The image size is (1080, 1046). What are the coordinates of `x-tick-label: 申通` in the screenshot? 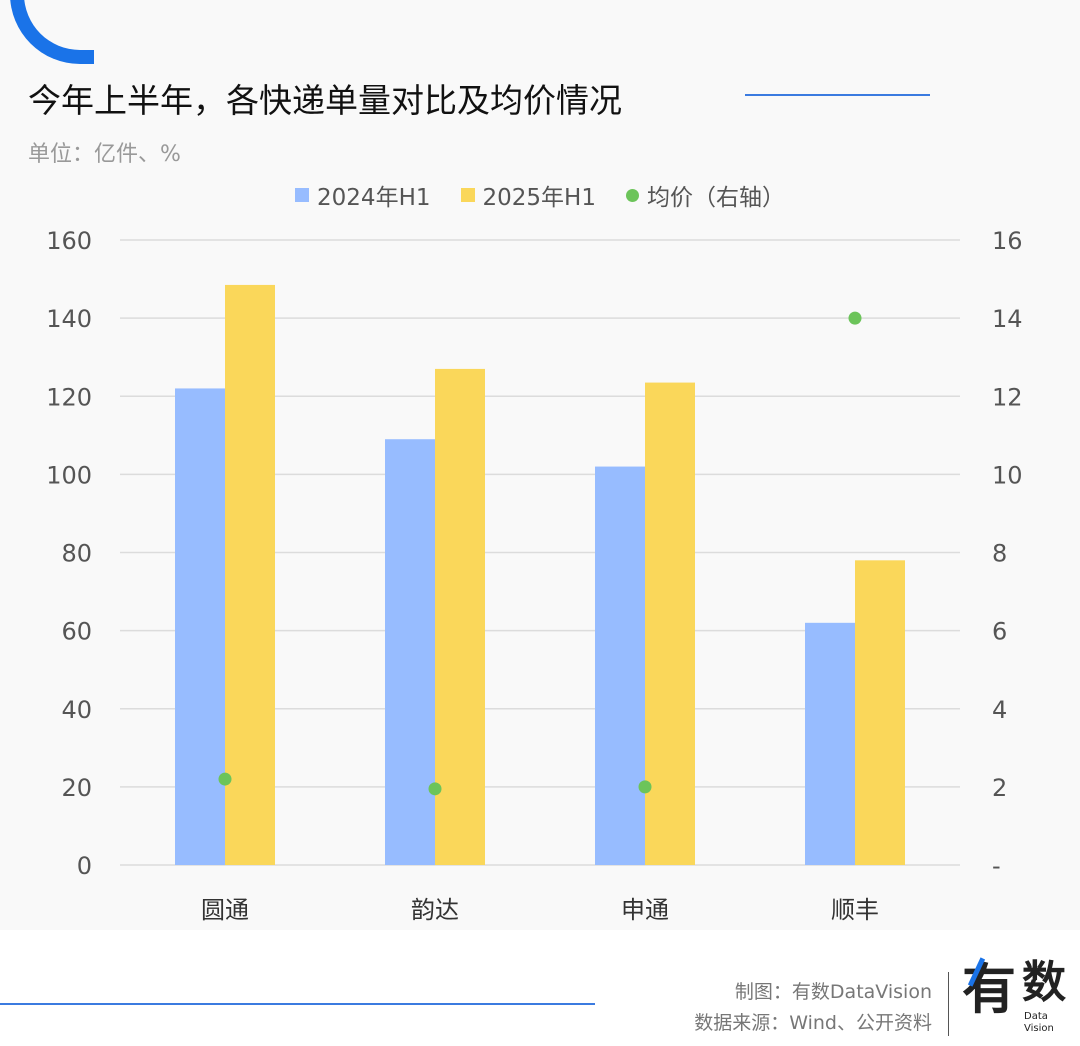 It's located at (645, 910).